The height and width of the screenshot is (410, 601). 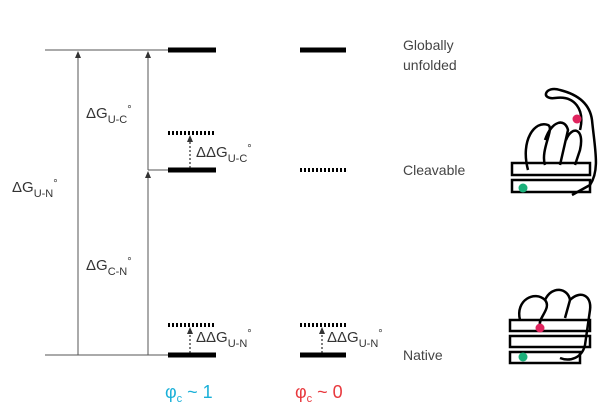 What do you see at coordinates (197, 392) in the screenshot?
I see `relation: ~ 1` at bounding box center [197, 392].